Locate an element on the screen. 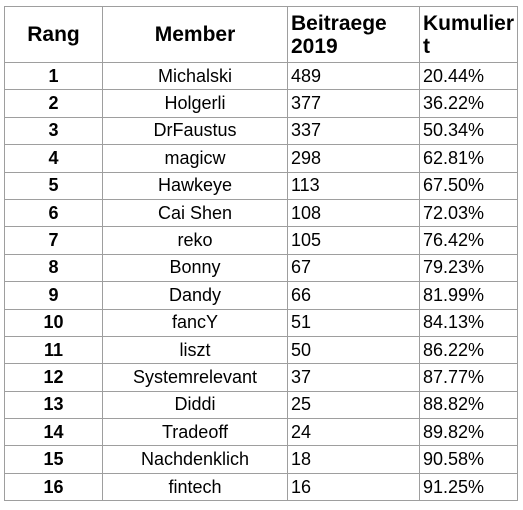 This screenshot has height=510, width=523. kumuliert-cell: 91.25% is located at coordinates (468, 487).